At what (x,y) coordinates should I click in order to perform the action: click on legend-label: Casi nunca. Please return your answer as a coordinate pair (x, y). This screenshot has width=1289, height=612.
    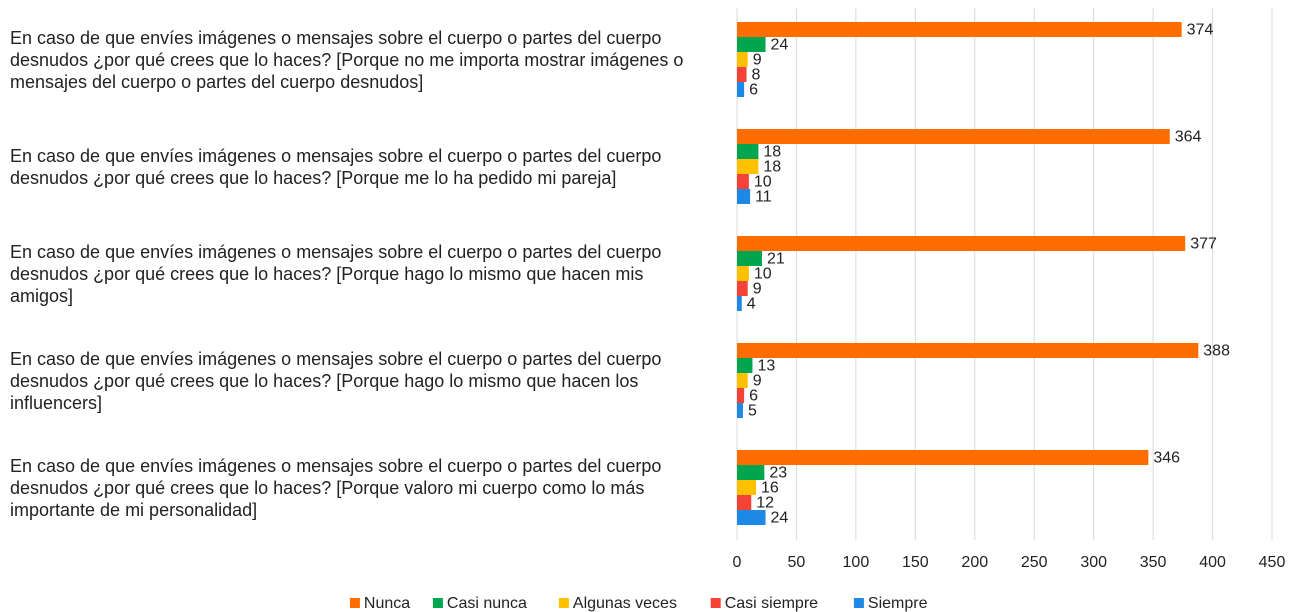
    Looking at the image, I should click on (487, 603).